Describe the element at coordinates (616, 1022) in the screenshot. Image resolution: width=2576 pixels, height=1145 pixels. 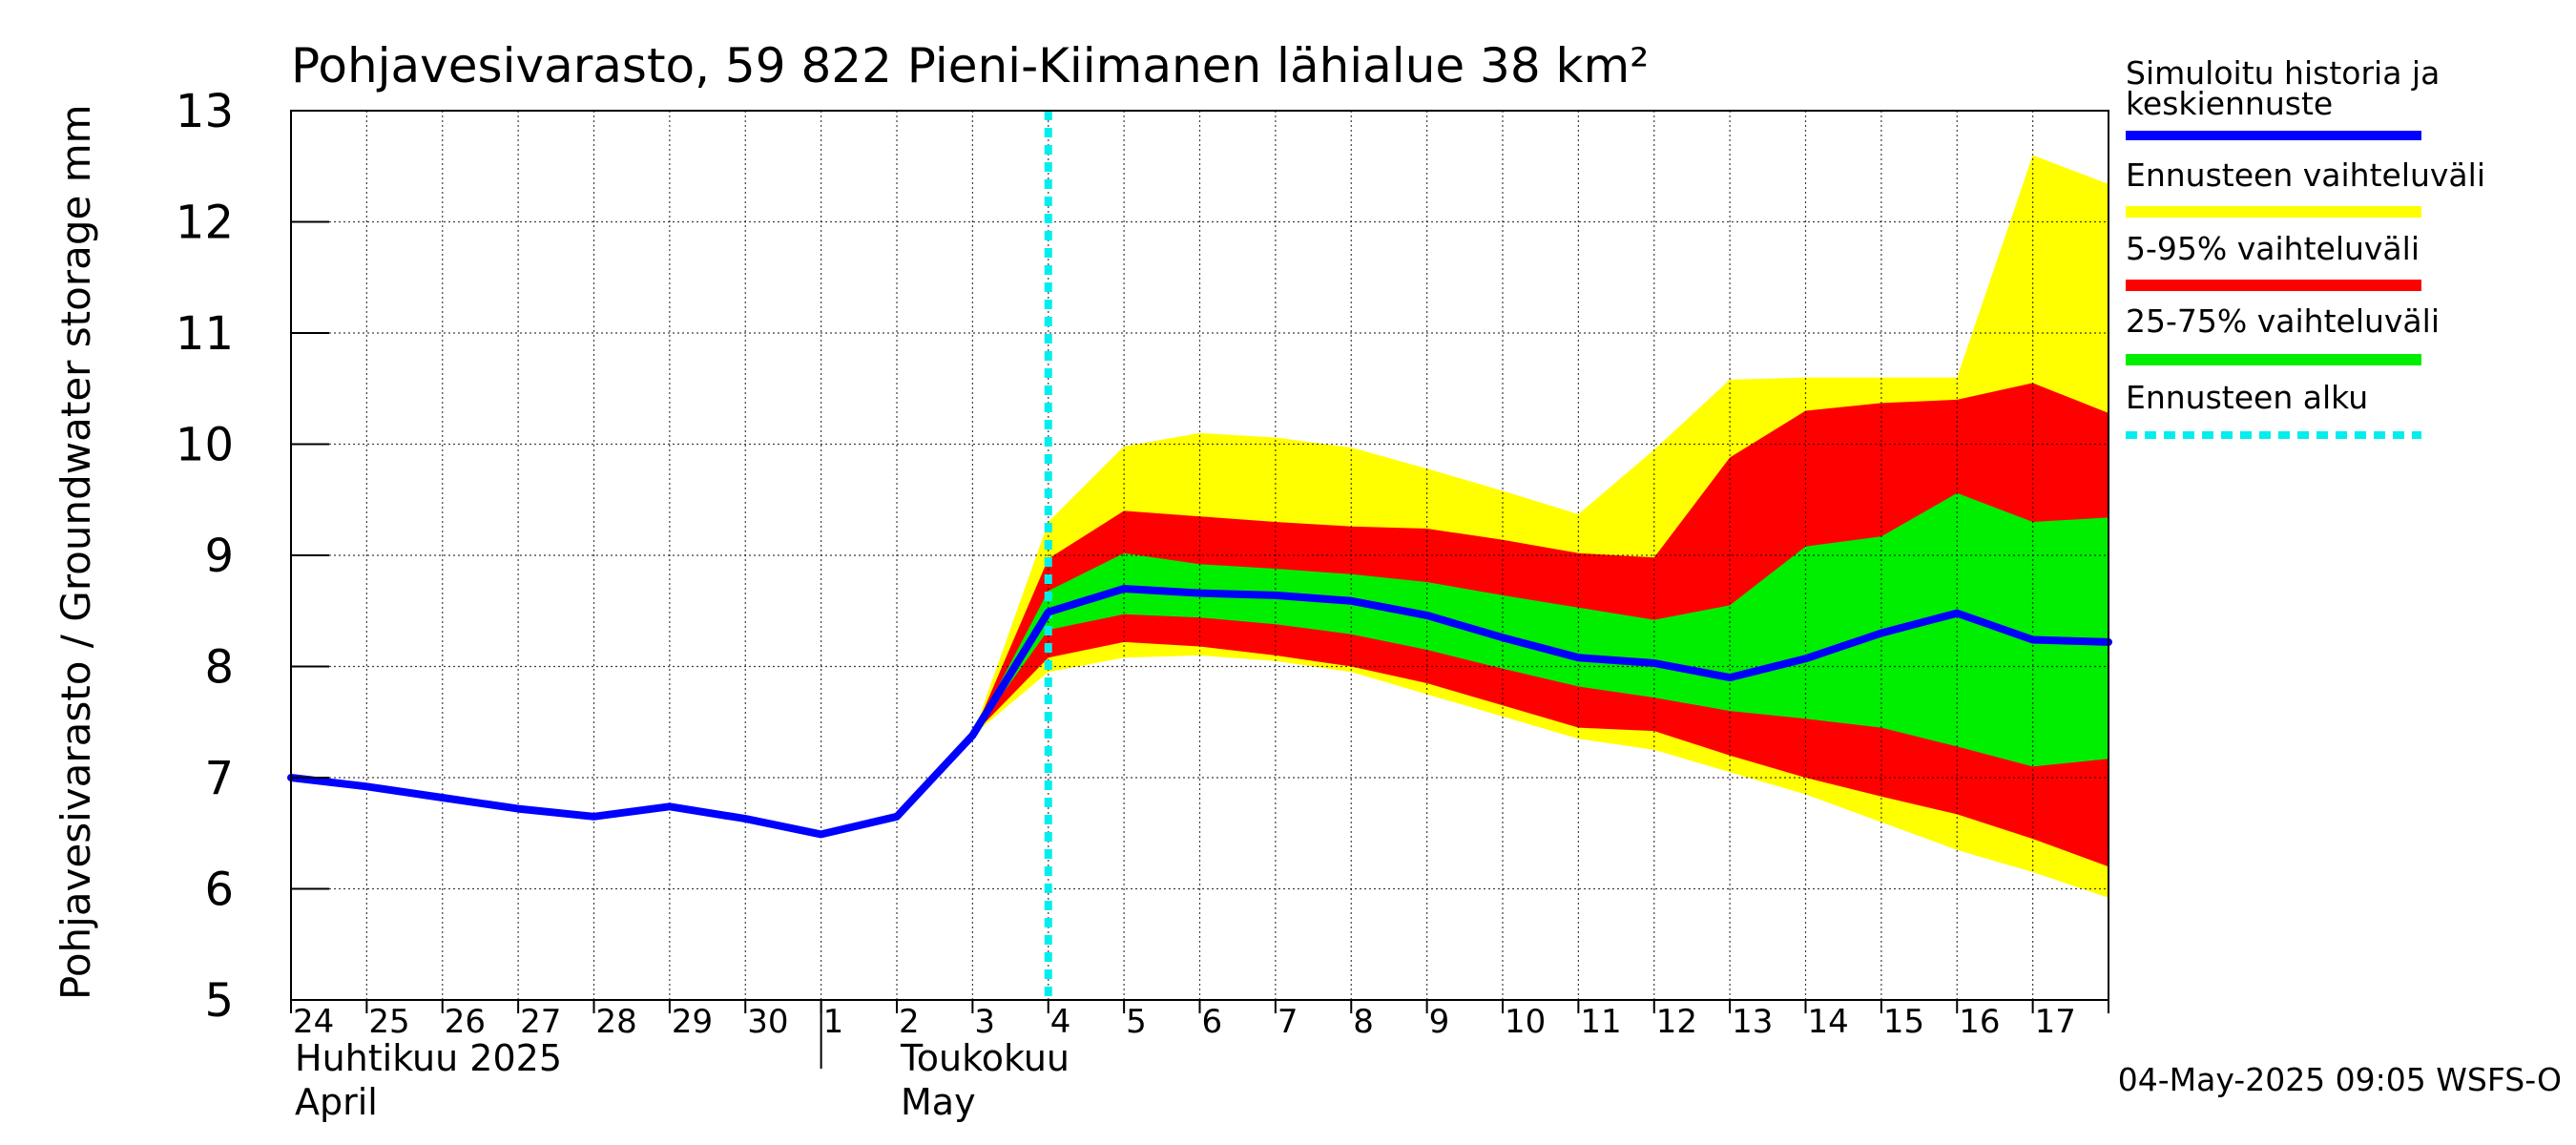
I see `x-tick-label: 28` at that location.